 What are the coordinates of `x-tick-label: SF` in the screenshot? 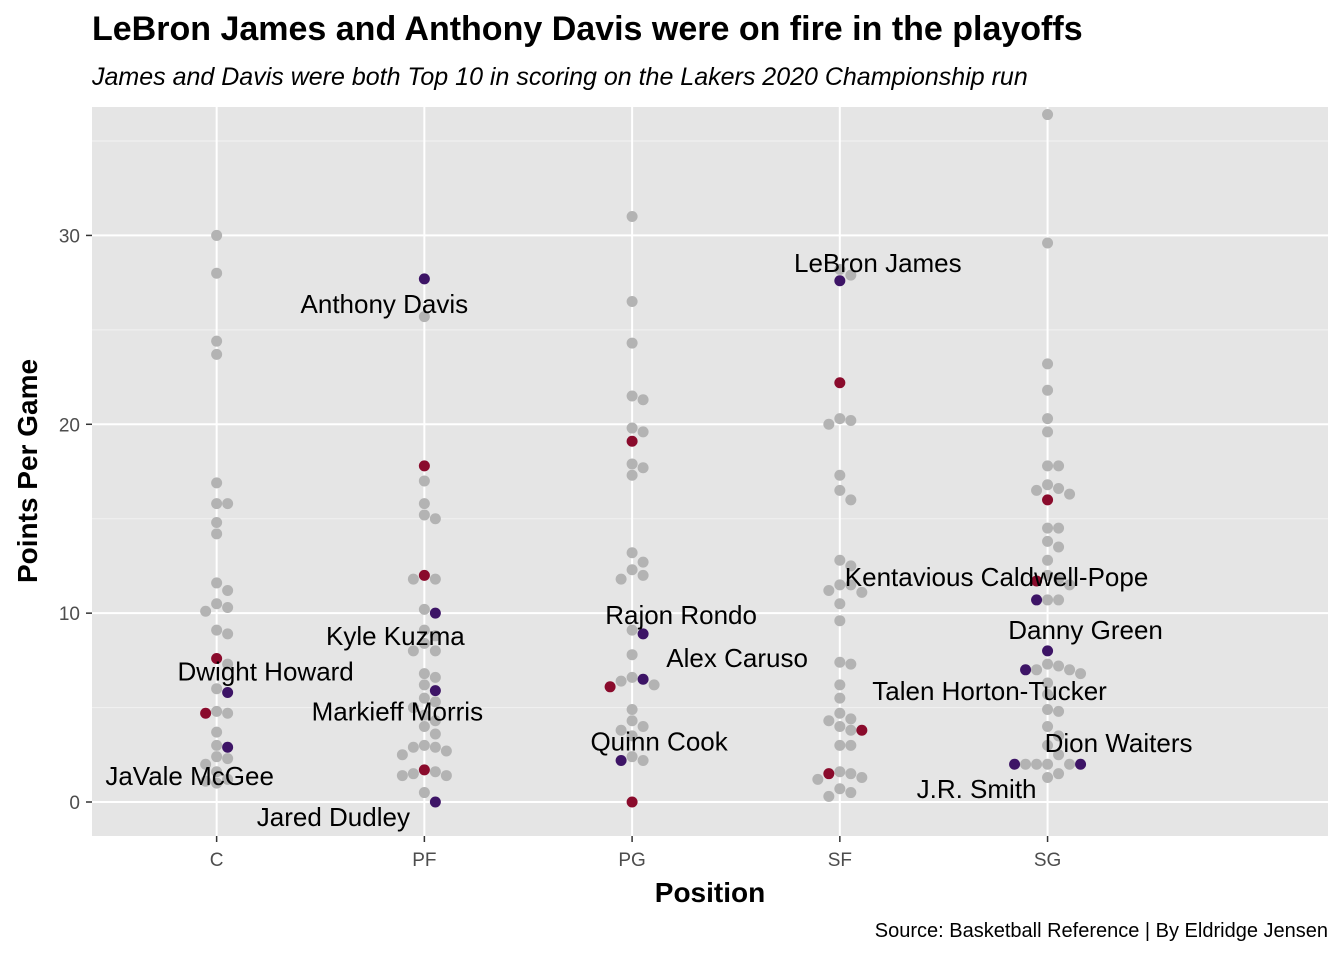 It's located at (840, 860).